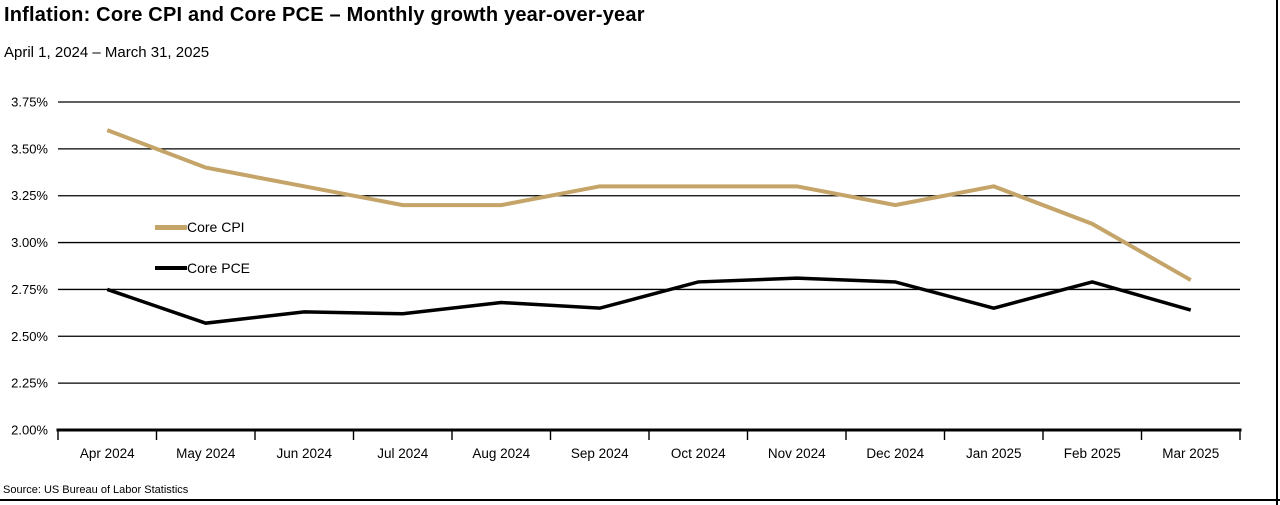  Describe the element at coordinates (29, 336) in the screenshot. I see `y-tick-label: 2.50%` at that location.